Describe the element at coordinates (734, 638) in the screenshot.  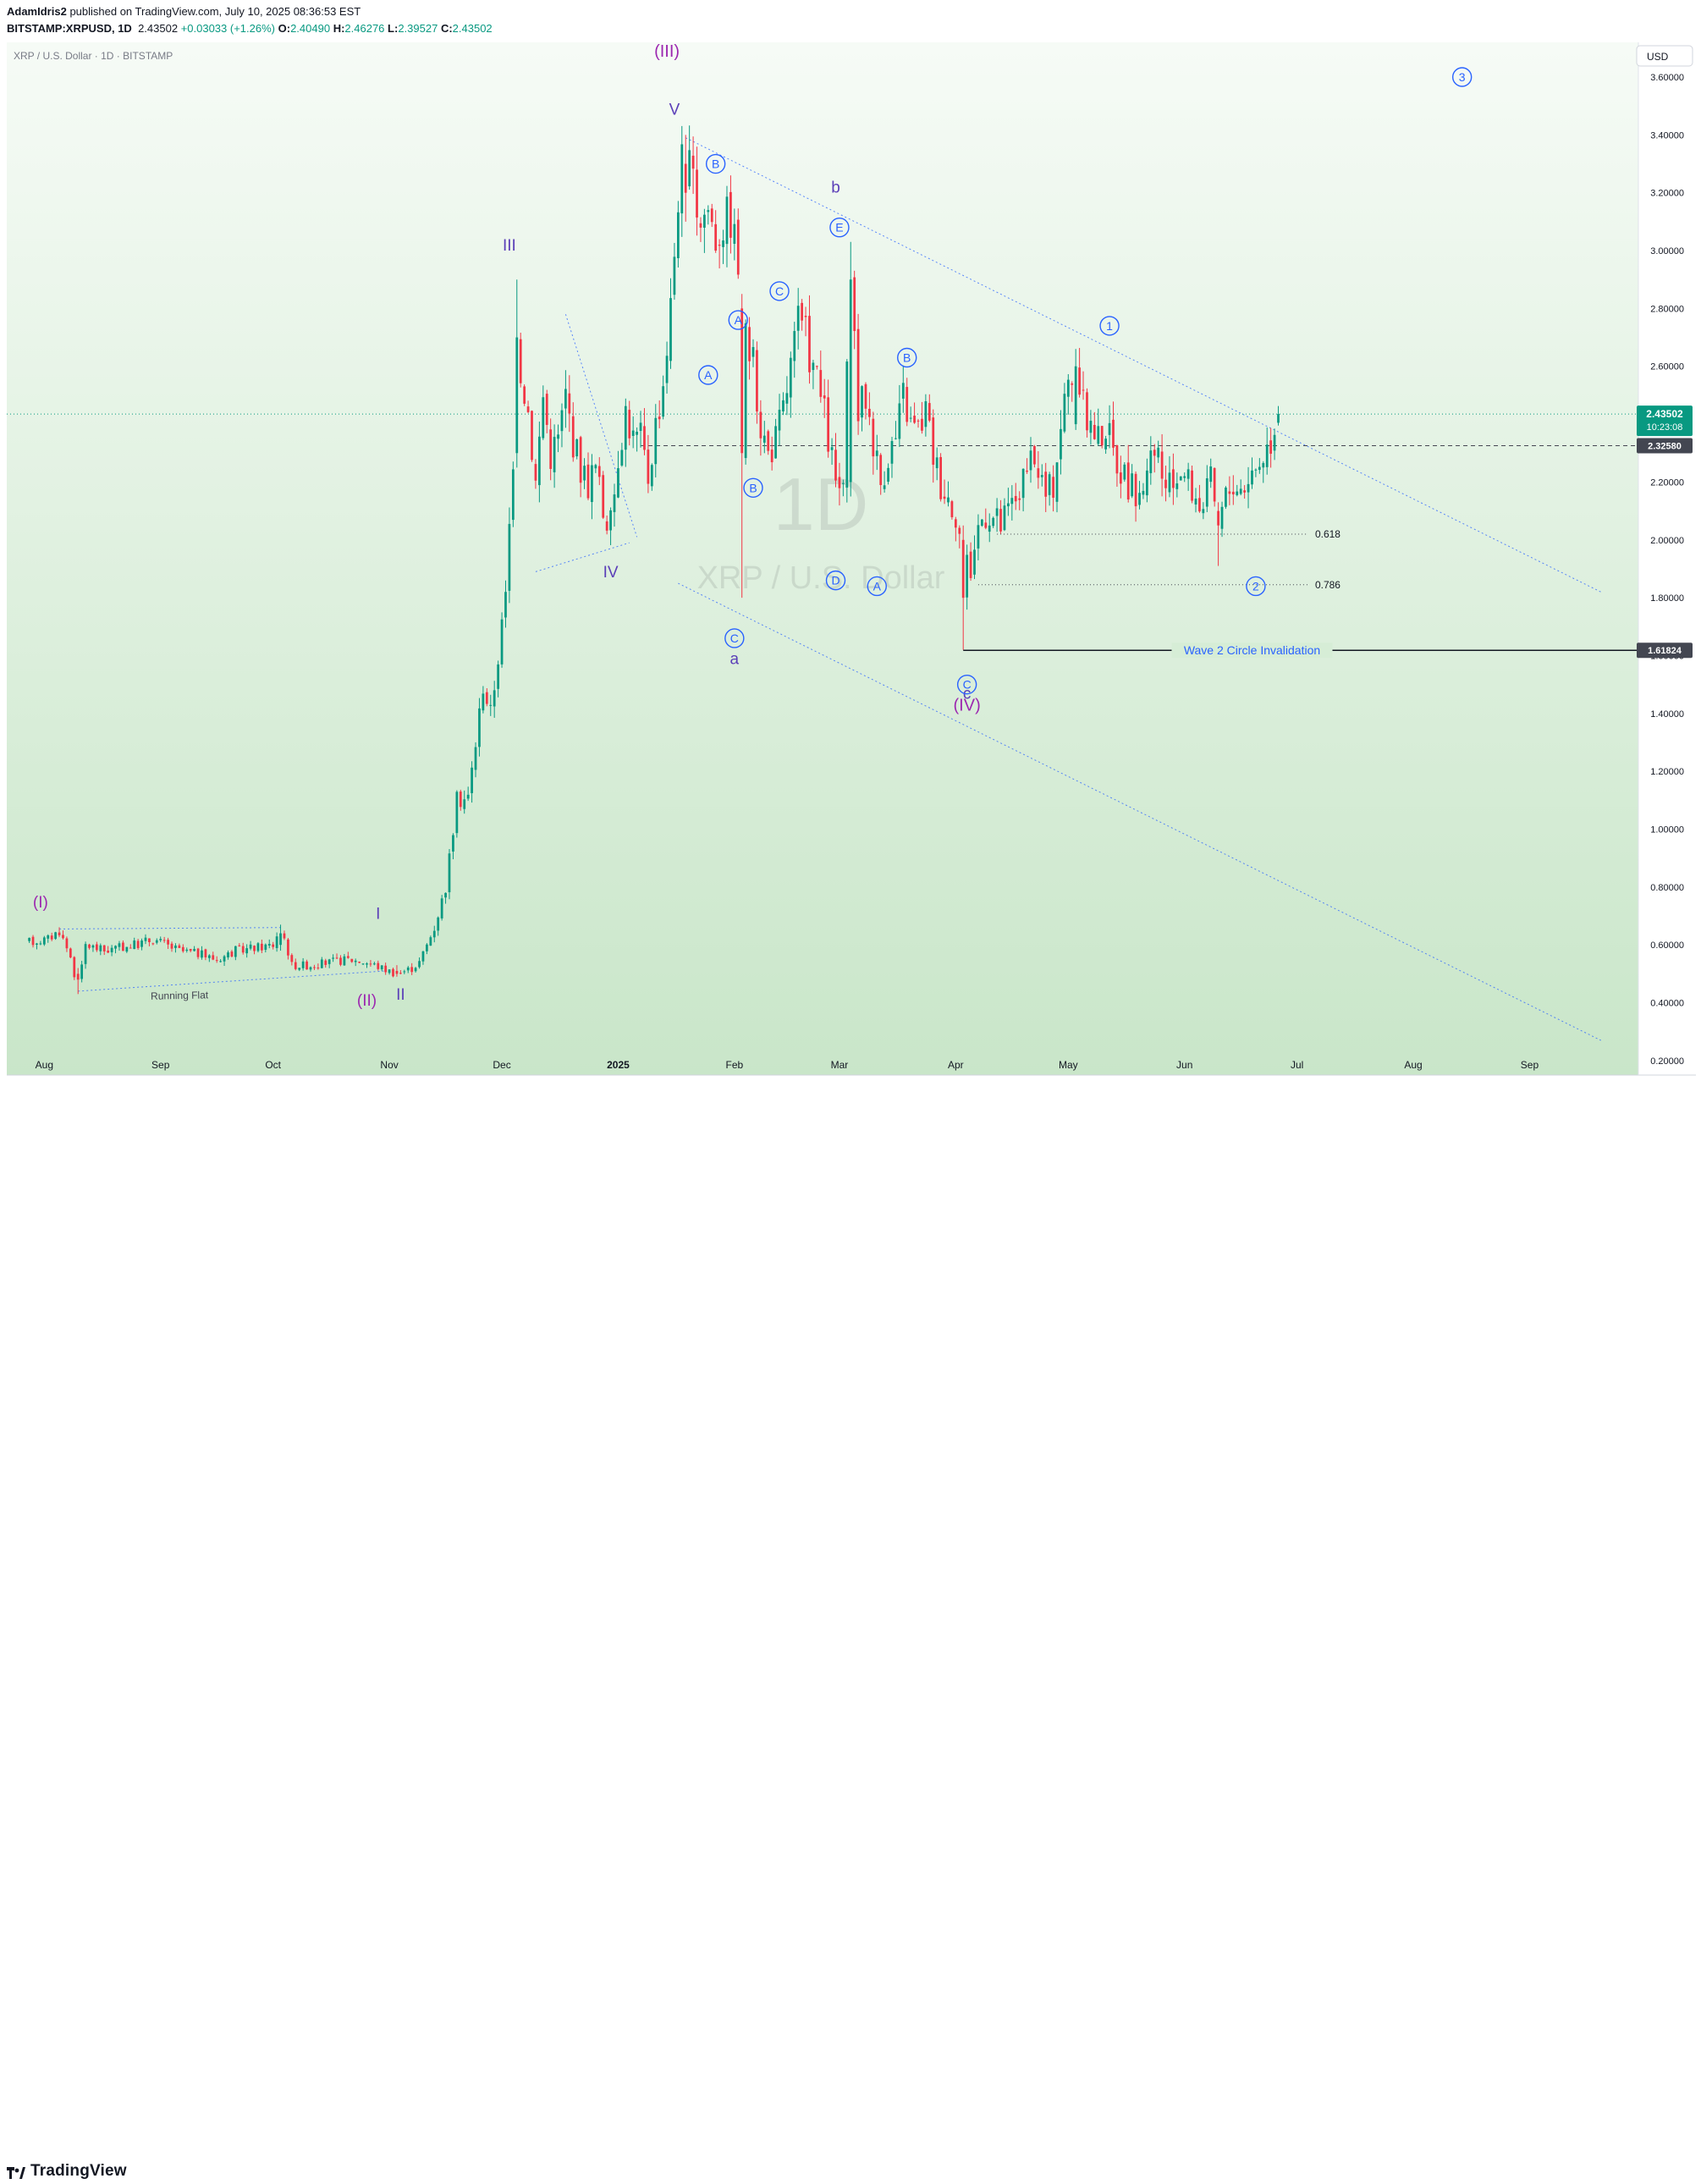
I see `circled-wave-text: C` at that location.